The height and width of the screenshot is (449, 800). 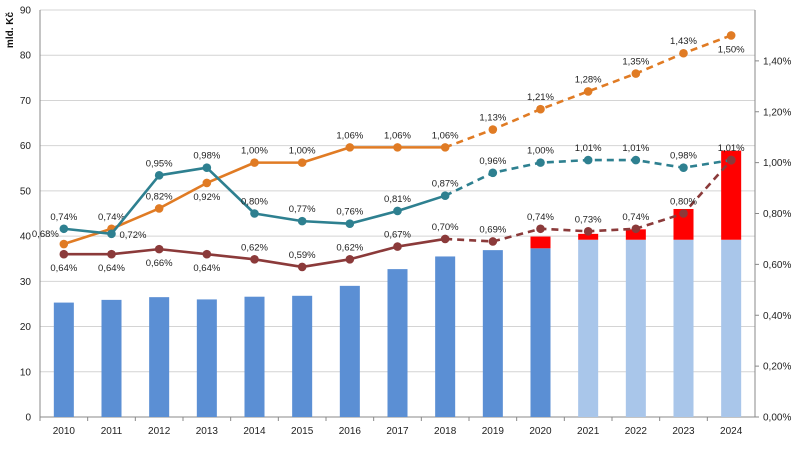 I want to click on x-tick-label: 2022, so click(x=636, y=431).